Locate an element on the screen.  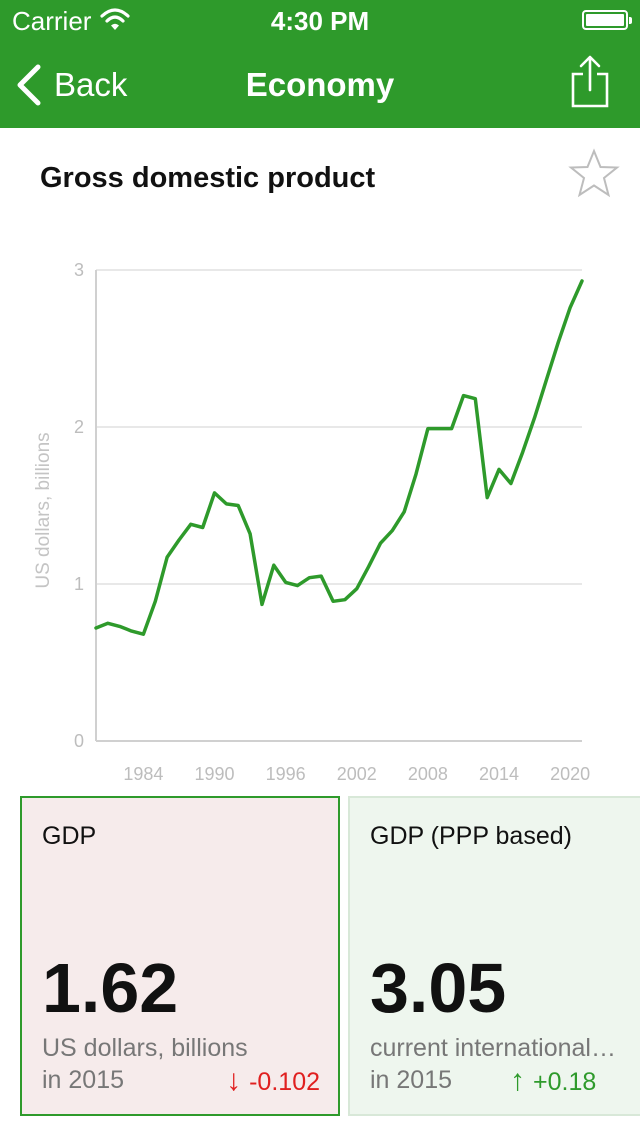
card-title: GDP is located at coordinates (69, 836).